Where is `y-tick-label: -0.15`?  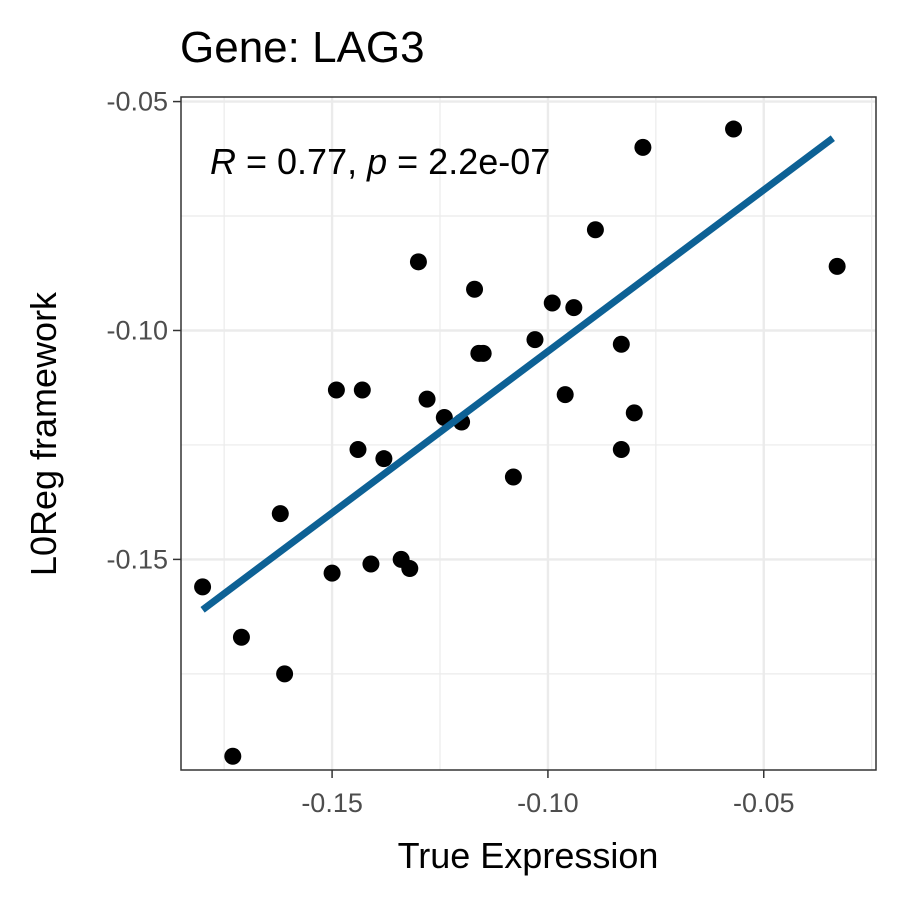 y-tick-label: -0.15 is located at coordinates (137, 559).